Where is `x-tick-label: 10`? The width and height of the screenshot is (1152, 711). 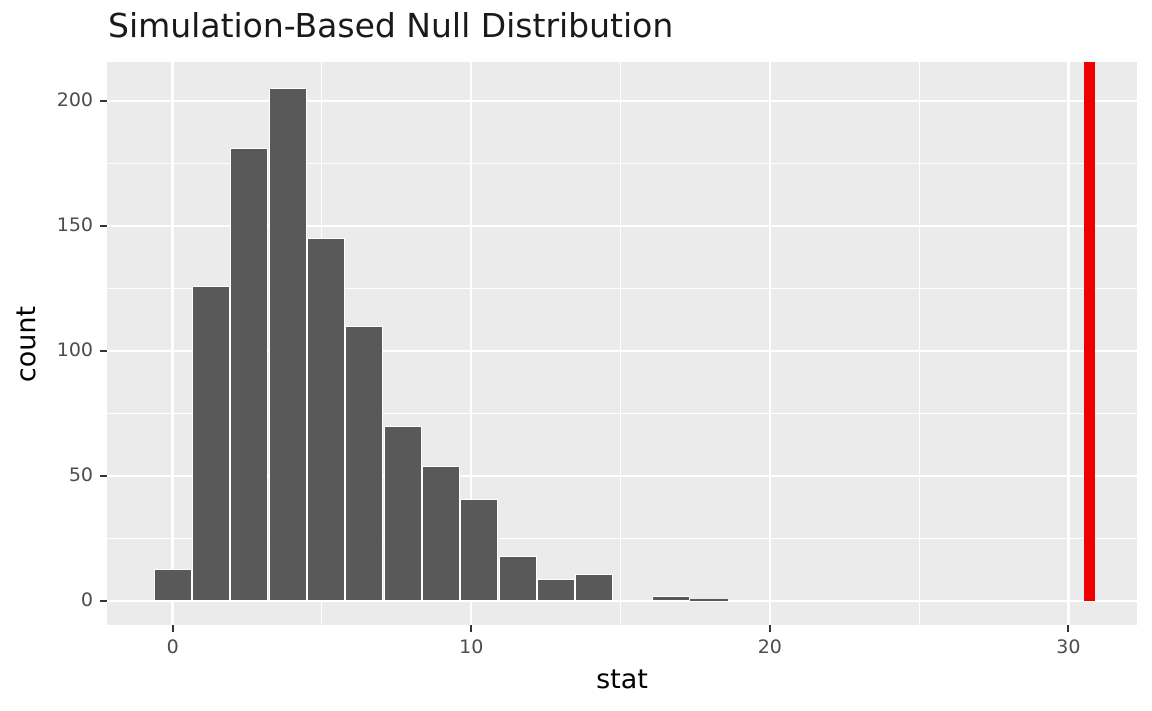
x-tick-label: 10 is located at coordinates (471, 647).